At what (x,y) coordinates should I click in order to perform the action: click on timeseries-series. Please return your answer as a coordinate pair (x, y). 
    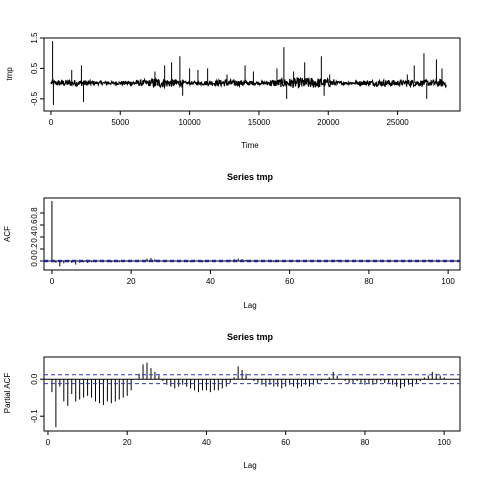
    Looking at the image, I should click on (248, 73).